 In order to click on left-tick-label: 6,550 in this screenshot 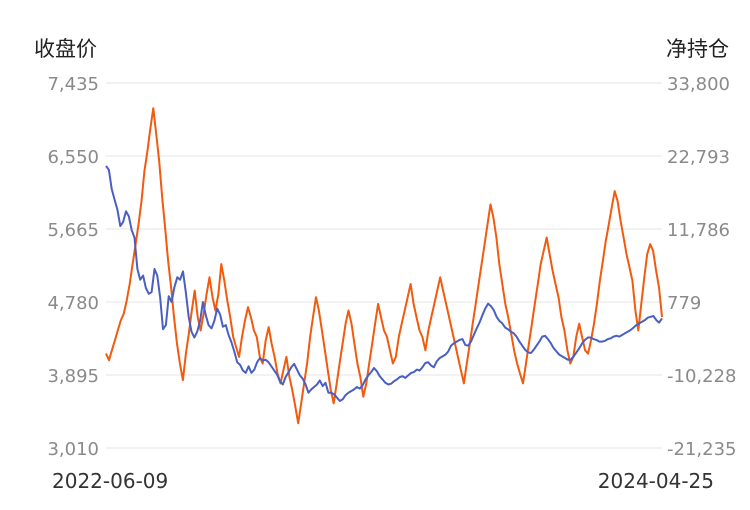, I will do `click(73, 157)`.